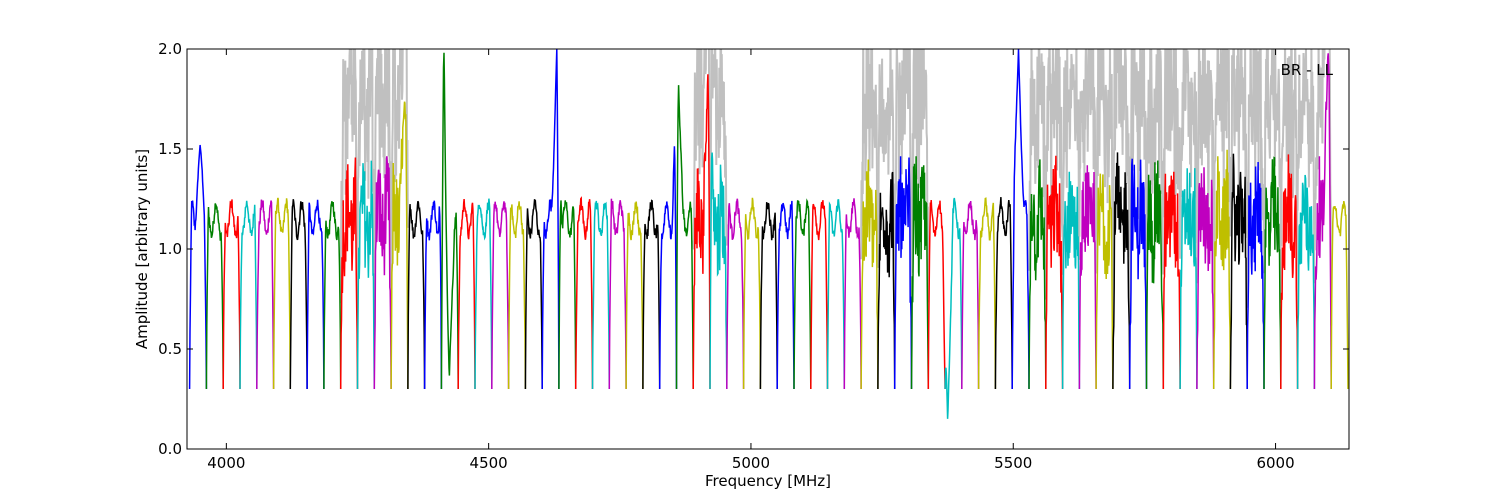 Image resolution: width=1500 pixels, height=500 pixels. Describe the element at coordinates (751, 463) in the screenshot. I see `x-tick-label: 5000` at that location.